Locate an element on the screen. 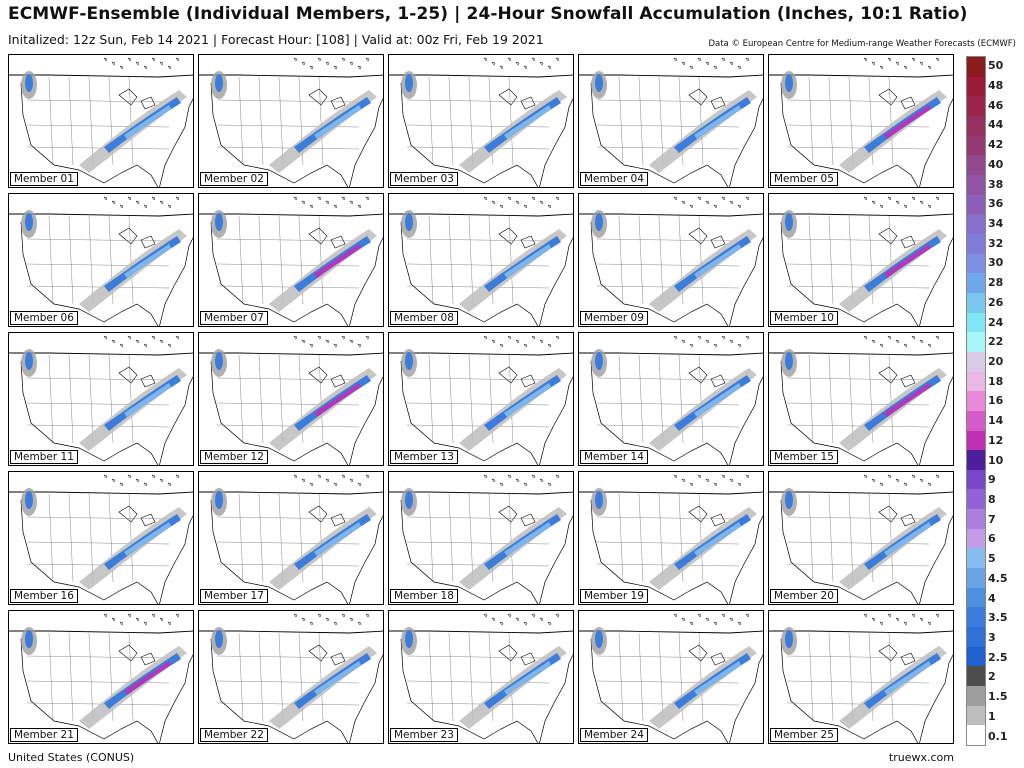 The image size is (1024, 768). member-panel: Member 06 is located at coordinates (101, 260).